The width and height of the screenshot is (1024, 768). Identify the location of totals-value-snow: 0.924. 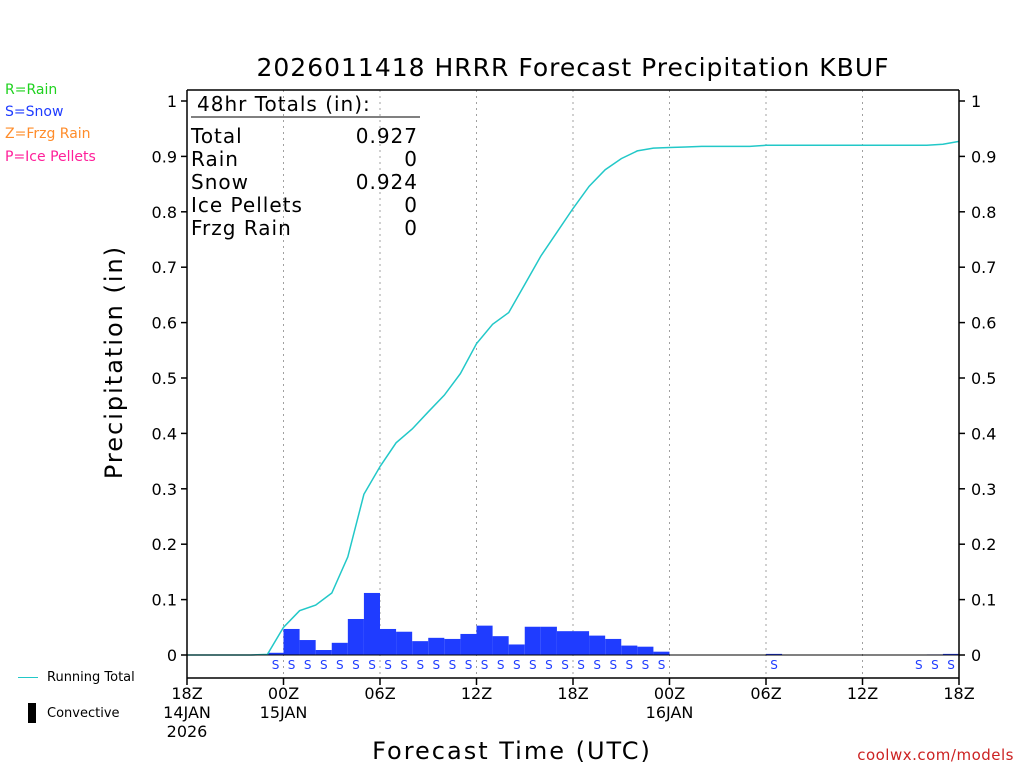
(387, 182).